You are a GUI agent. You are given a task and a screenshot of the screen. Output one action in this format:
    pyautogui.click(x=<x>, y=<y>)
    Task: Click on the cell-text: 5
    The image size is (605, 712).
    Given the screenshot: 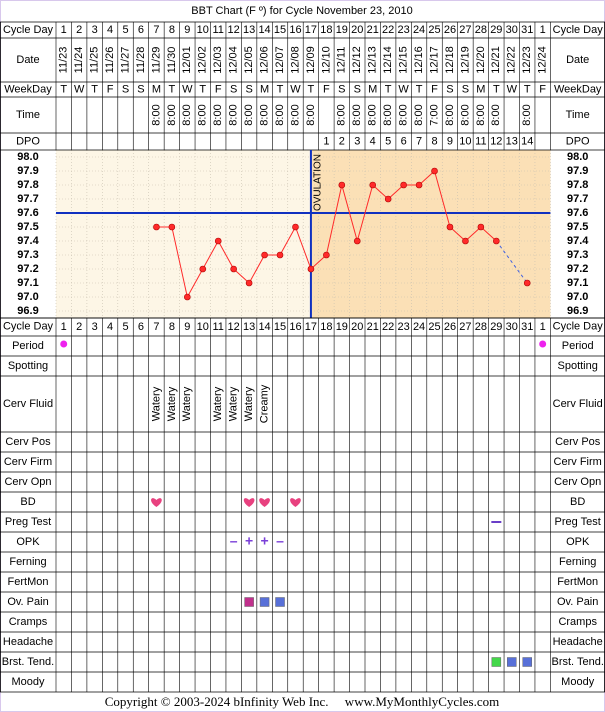 What is the action you would take?
    pyautogui.click(x=388, y=141)
    